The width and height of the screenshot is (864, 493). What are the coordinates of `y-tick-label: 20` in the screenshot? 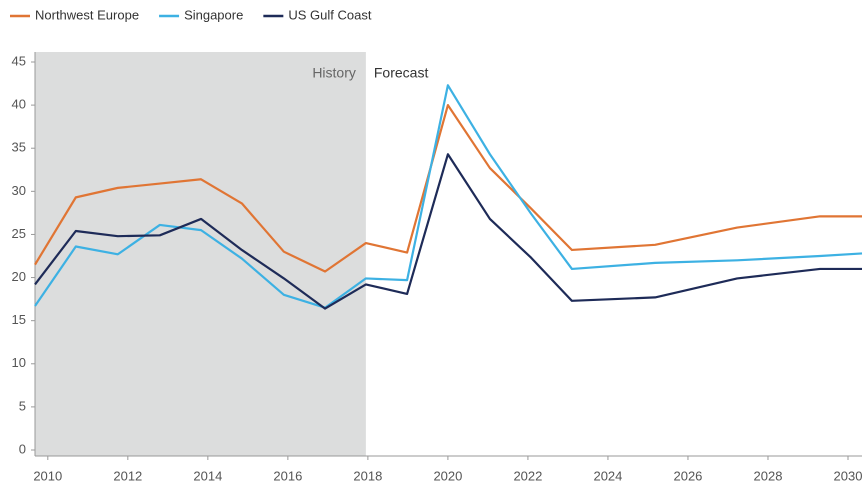 It's located at (19, 276).